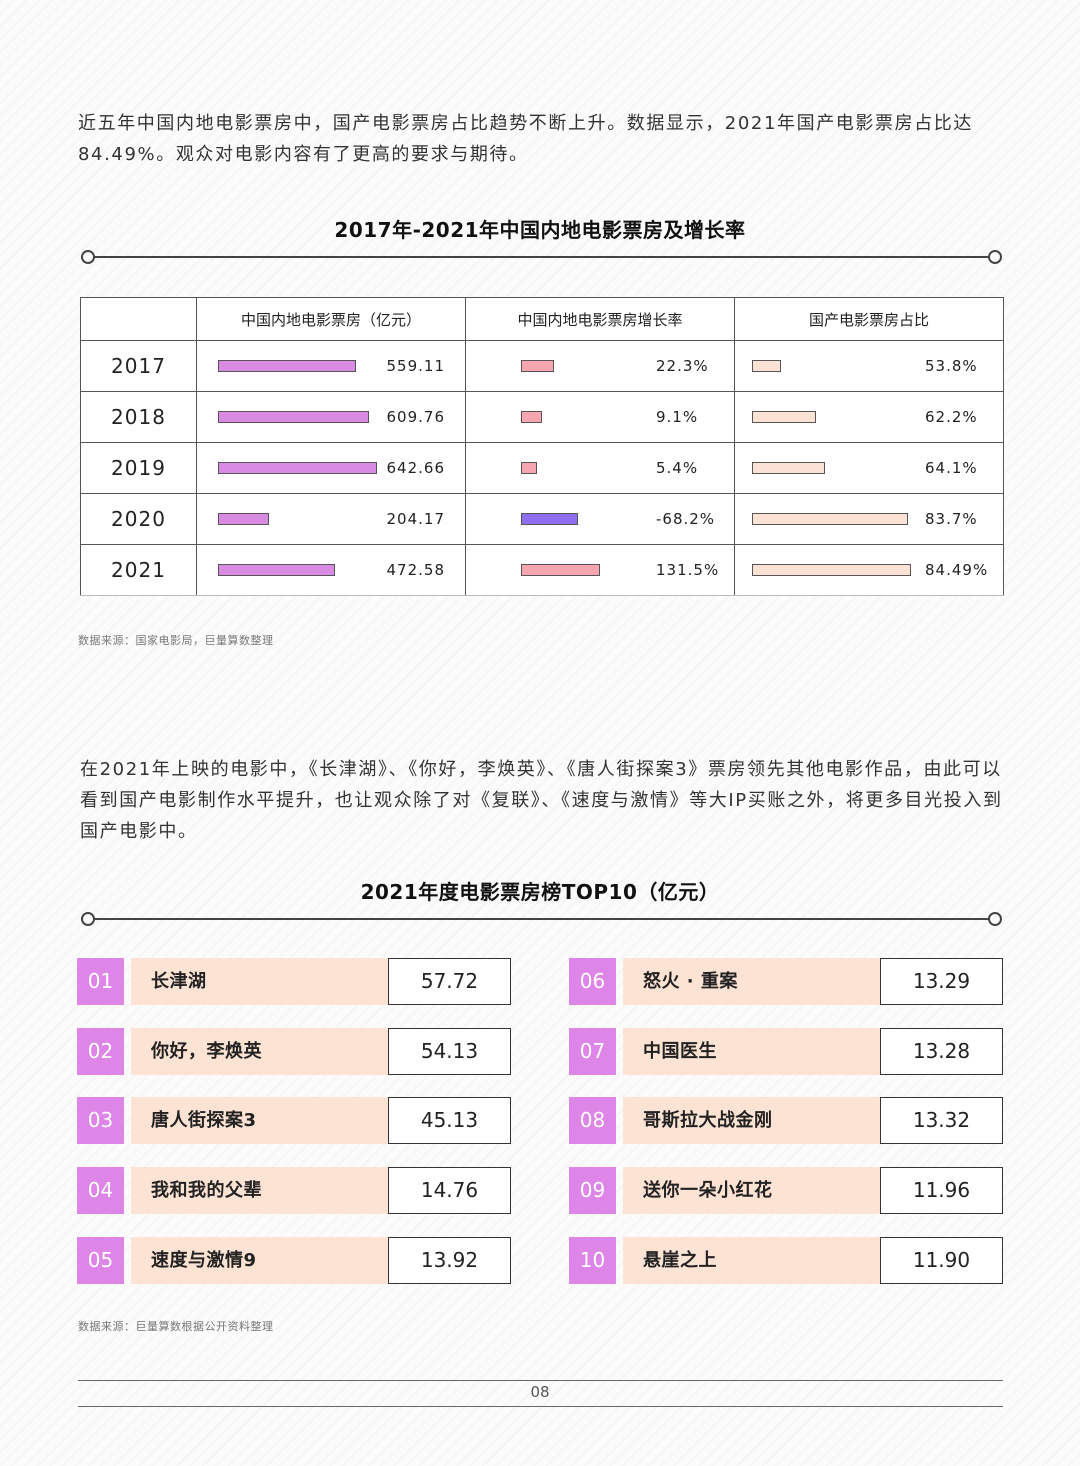  What do you see at coordinates (592, 1121) in the screenshot?
I see `rank-number: 08` at bounding box center [592, 1121].